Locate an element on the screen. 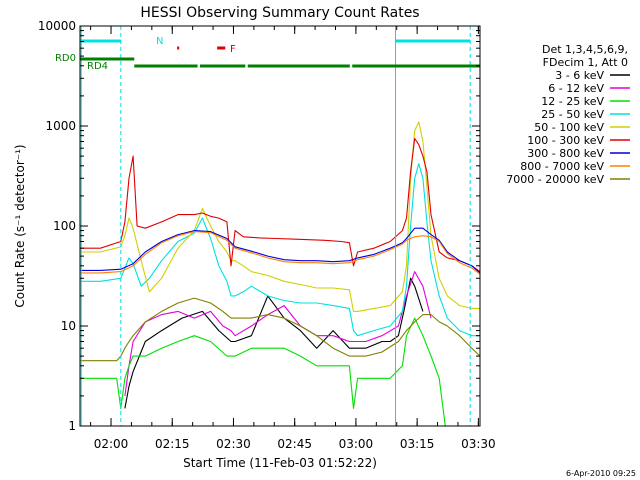 This screenshot has height=480, width=640. x-axis-label: Start Time (11-Feb-03 01:52:22) is located at coordinates (280, 463).